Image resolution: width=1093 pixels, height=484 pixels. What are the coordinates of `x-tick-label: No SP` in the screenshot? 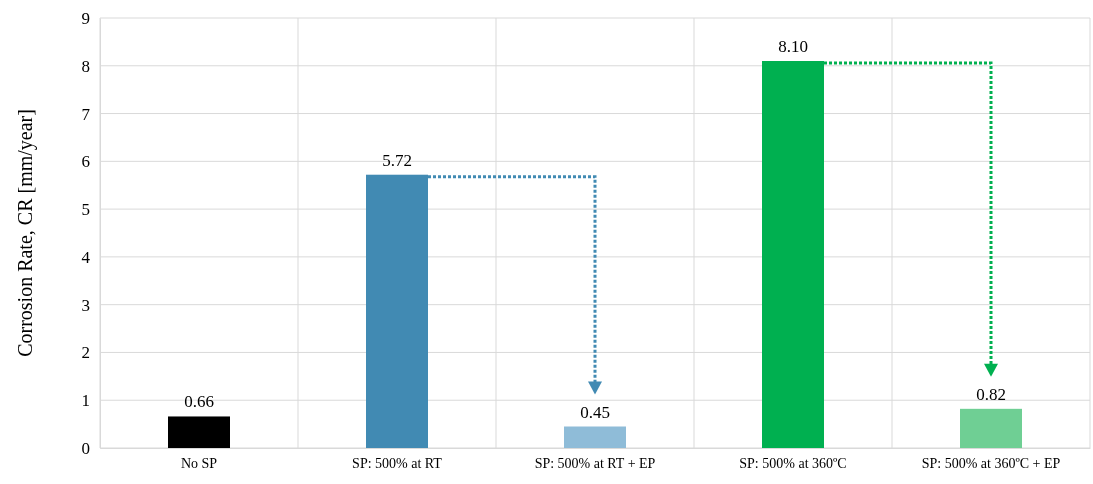 It's located at (199, 463).